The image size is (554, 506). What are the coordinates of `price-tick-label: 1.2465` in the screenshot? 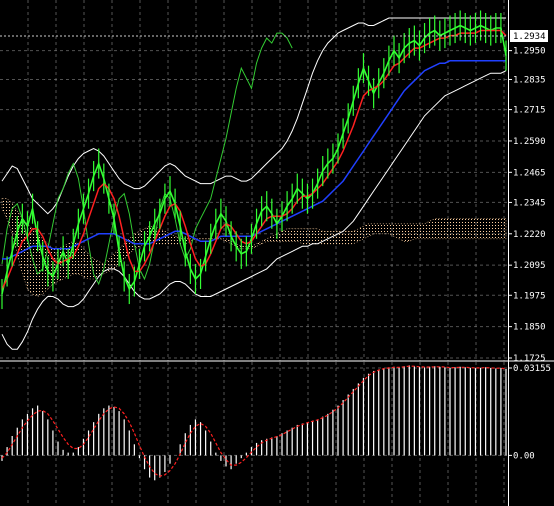 It's located at (529, 173).